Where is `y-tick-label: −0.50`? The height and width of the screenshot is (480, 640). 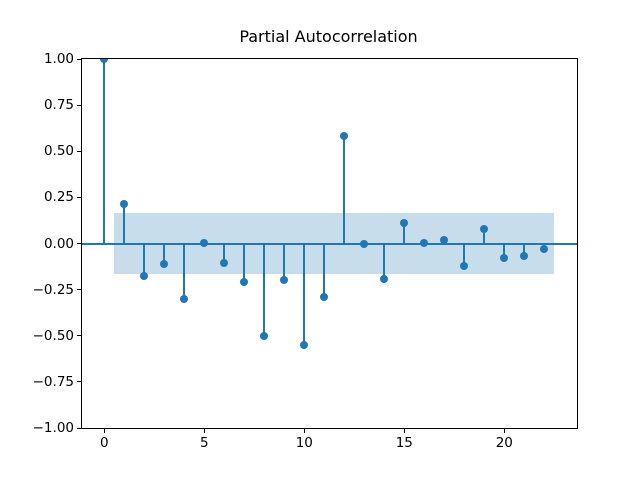
y-tick-label: −0.50 is located at coordinates (53, 335).